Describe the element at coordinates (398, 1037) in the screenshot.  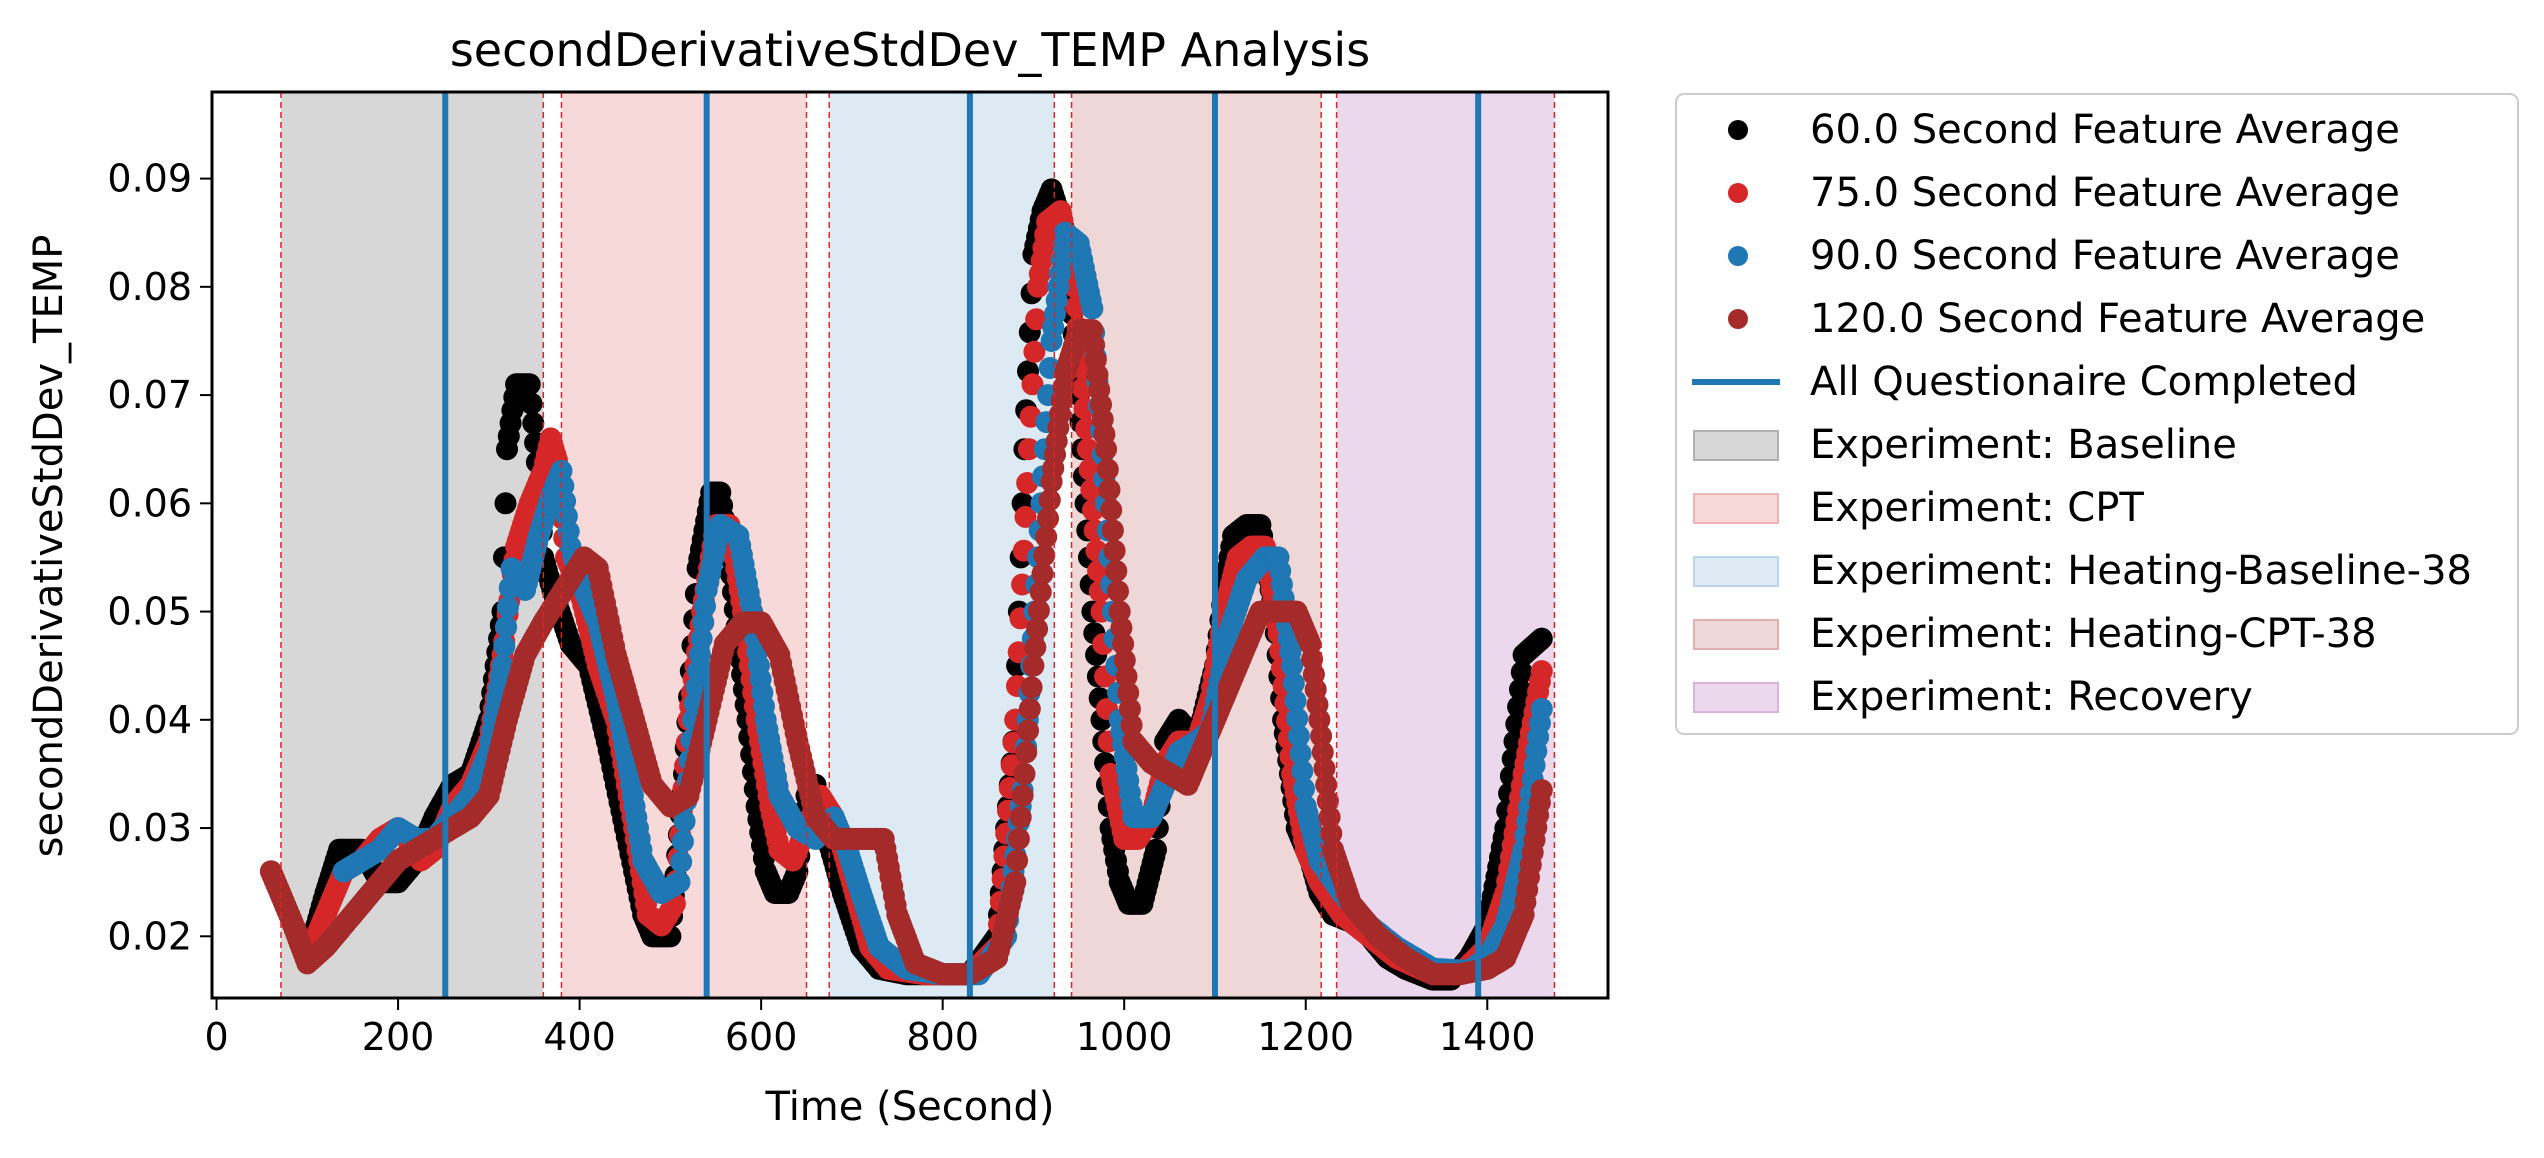
I see `x-tick-label: 200` at that location.